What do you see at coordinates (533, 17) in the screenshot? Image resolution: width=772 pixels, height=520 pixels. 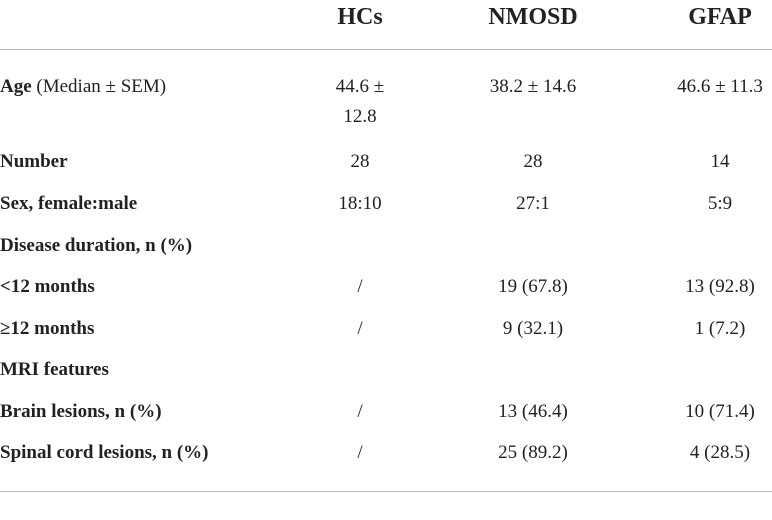 I see `column-header: NMOSD` at bounding box center [533, 17].